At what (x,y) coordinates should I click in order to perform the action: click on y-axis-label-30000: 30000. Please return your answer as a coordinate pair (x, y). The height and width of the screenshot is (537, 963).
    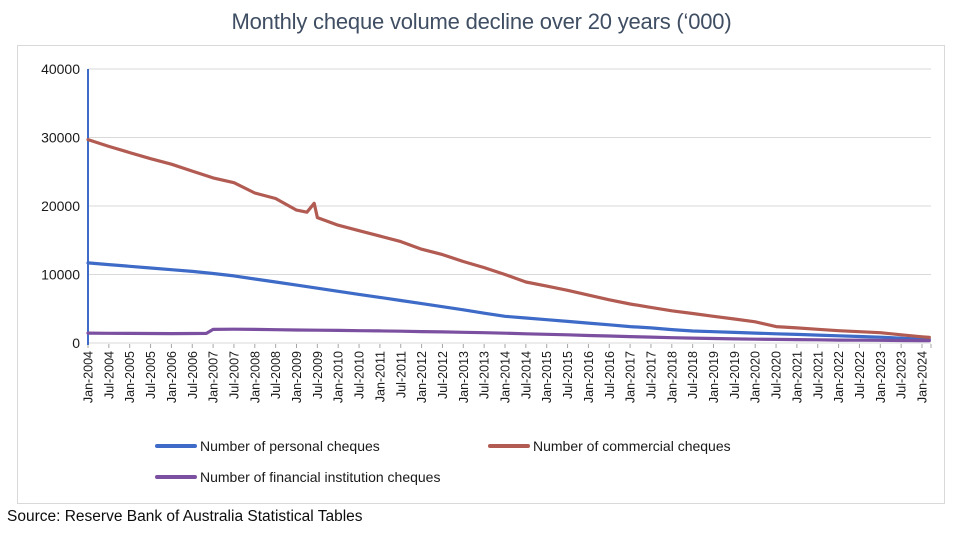
    Looking at the image, I should click on (60, 138).